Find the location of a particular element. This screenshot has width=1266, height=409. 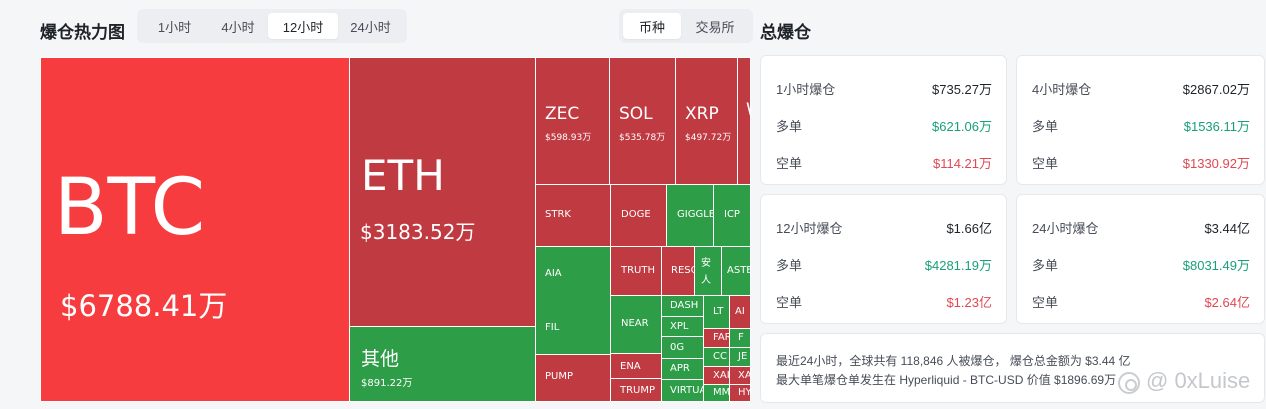

tile-symbol: ENA is located at coordinates (630, 366).